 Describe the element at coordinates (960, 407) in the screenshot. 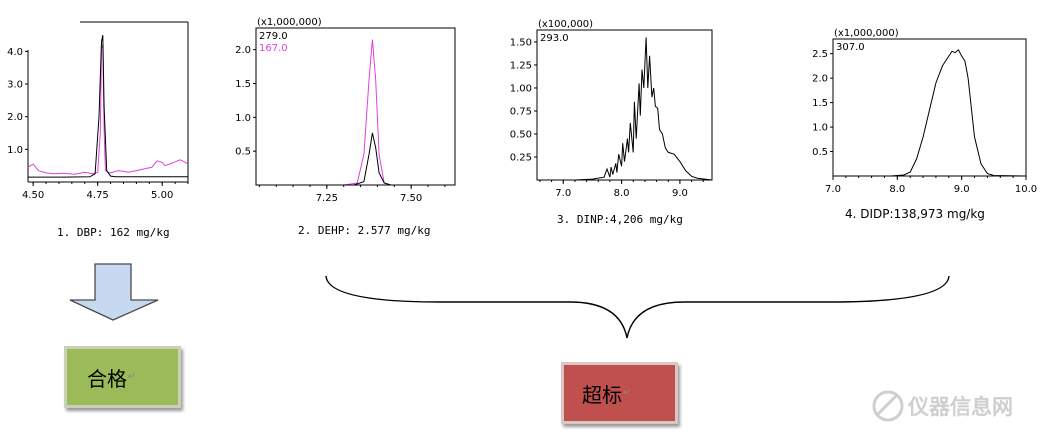

I see `watermark-text: 仪器信息网` at that location.